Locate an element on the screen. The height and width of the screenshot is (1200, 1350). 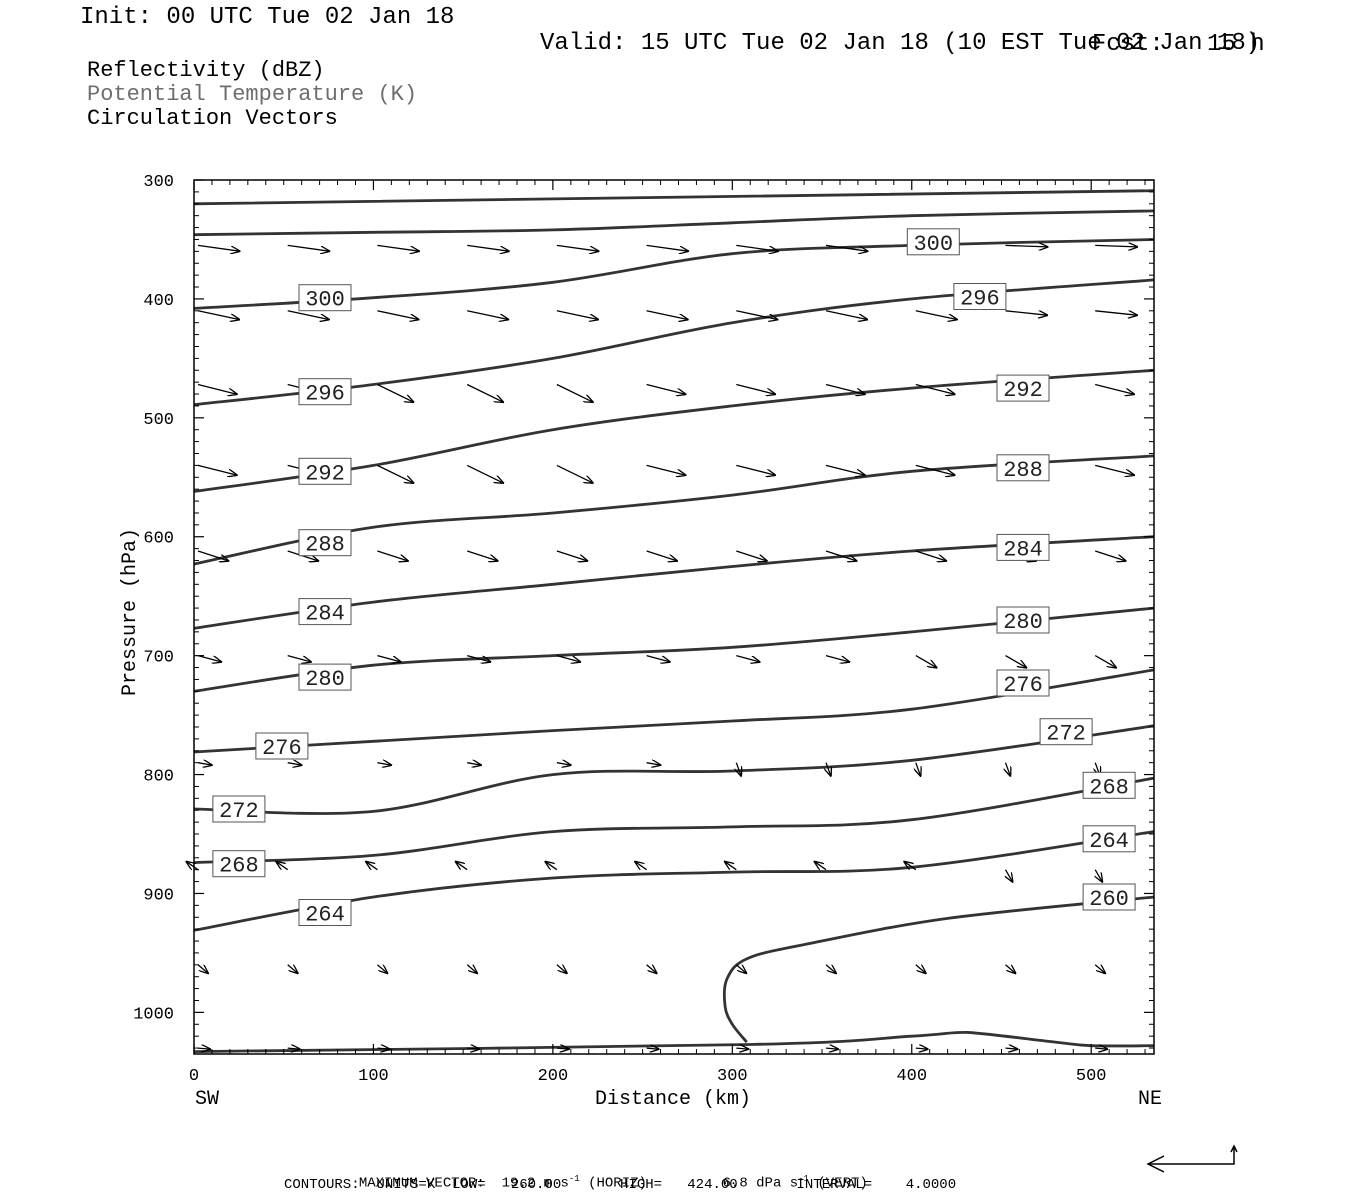
contour-label-288: 288 is located at coordinates (325, 543).